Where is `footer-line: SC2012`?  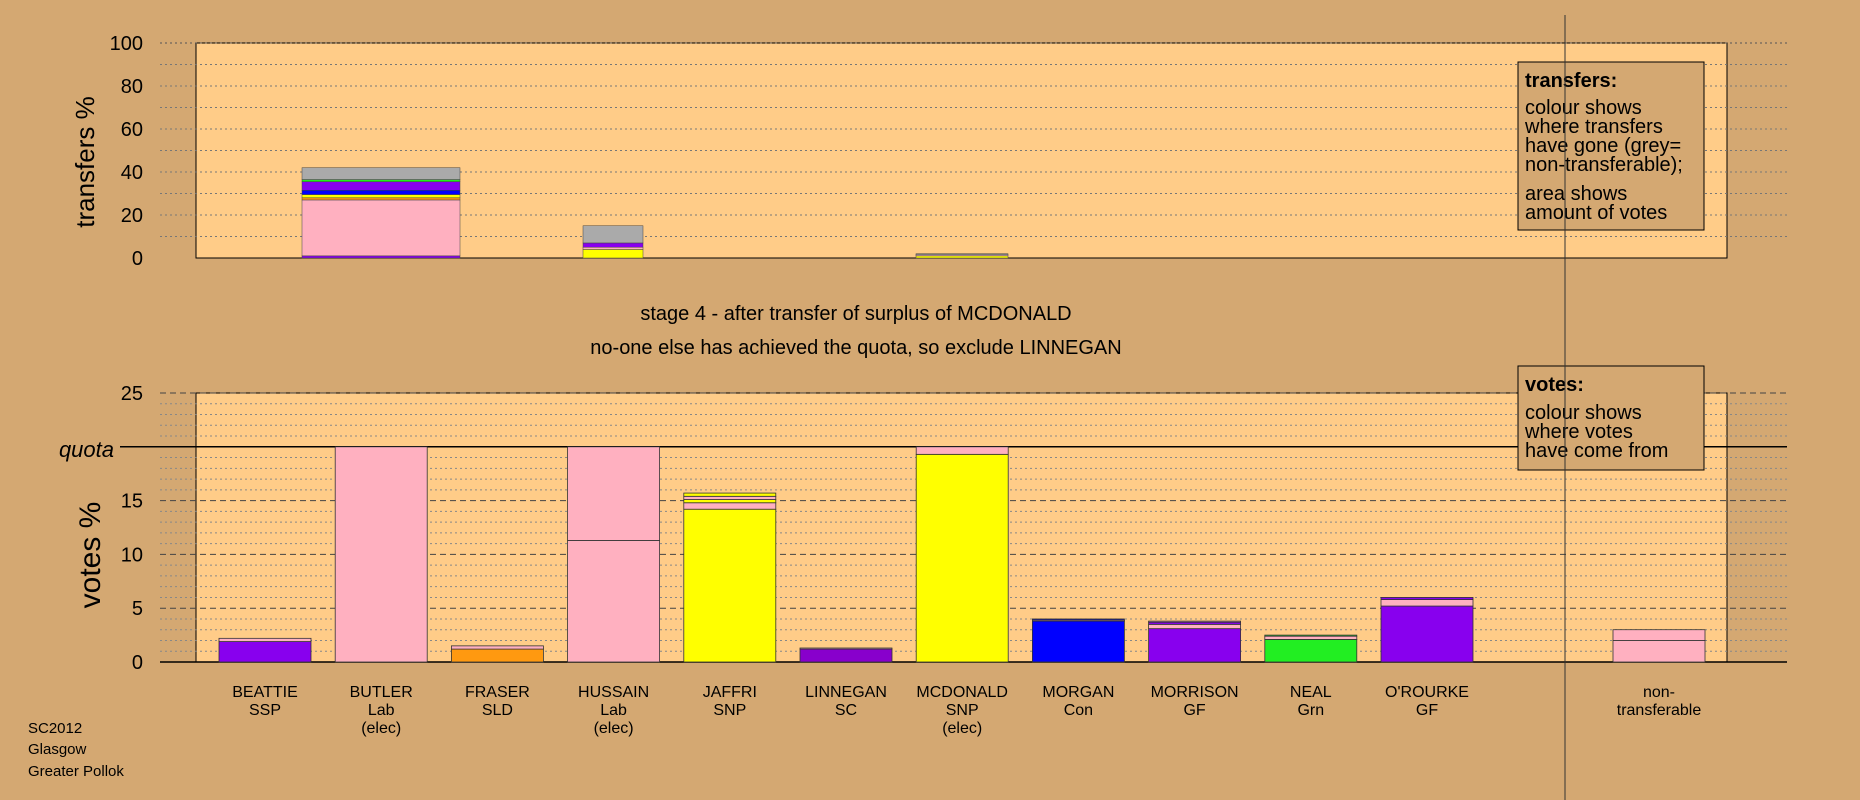
footer-line: SC2012 is located at coordinates (55, 728).